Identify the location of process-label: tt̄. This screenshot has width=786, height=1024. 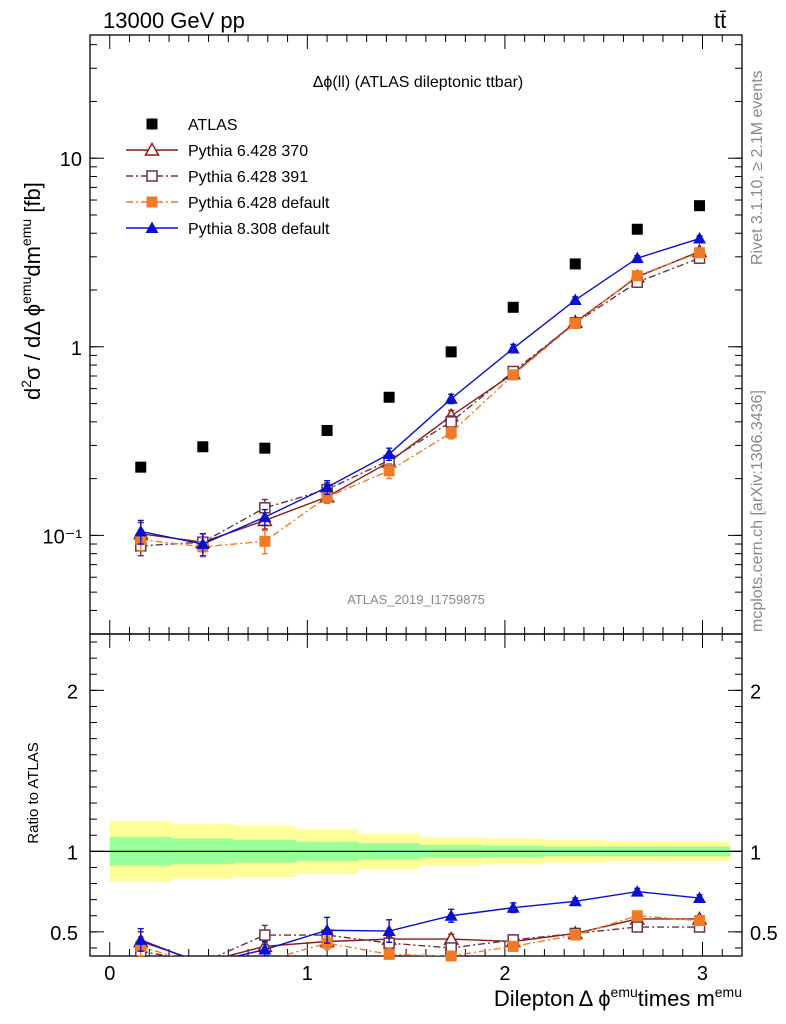
(720, 20).